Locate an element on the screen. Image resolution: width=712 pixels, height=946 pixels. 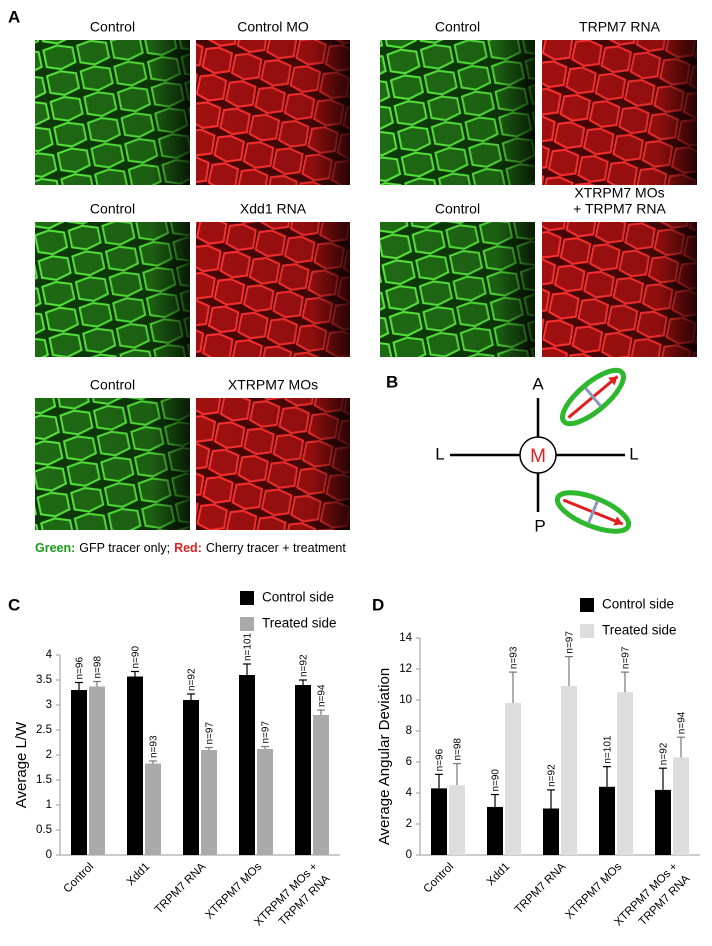
caption-green-label: Green: is located at coordinates (55, 548).